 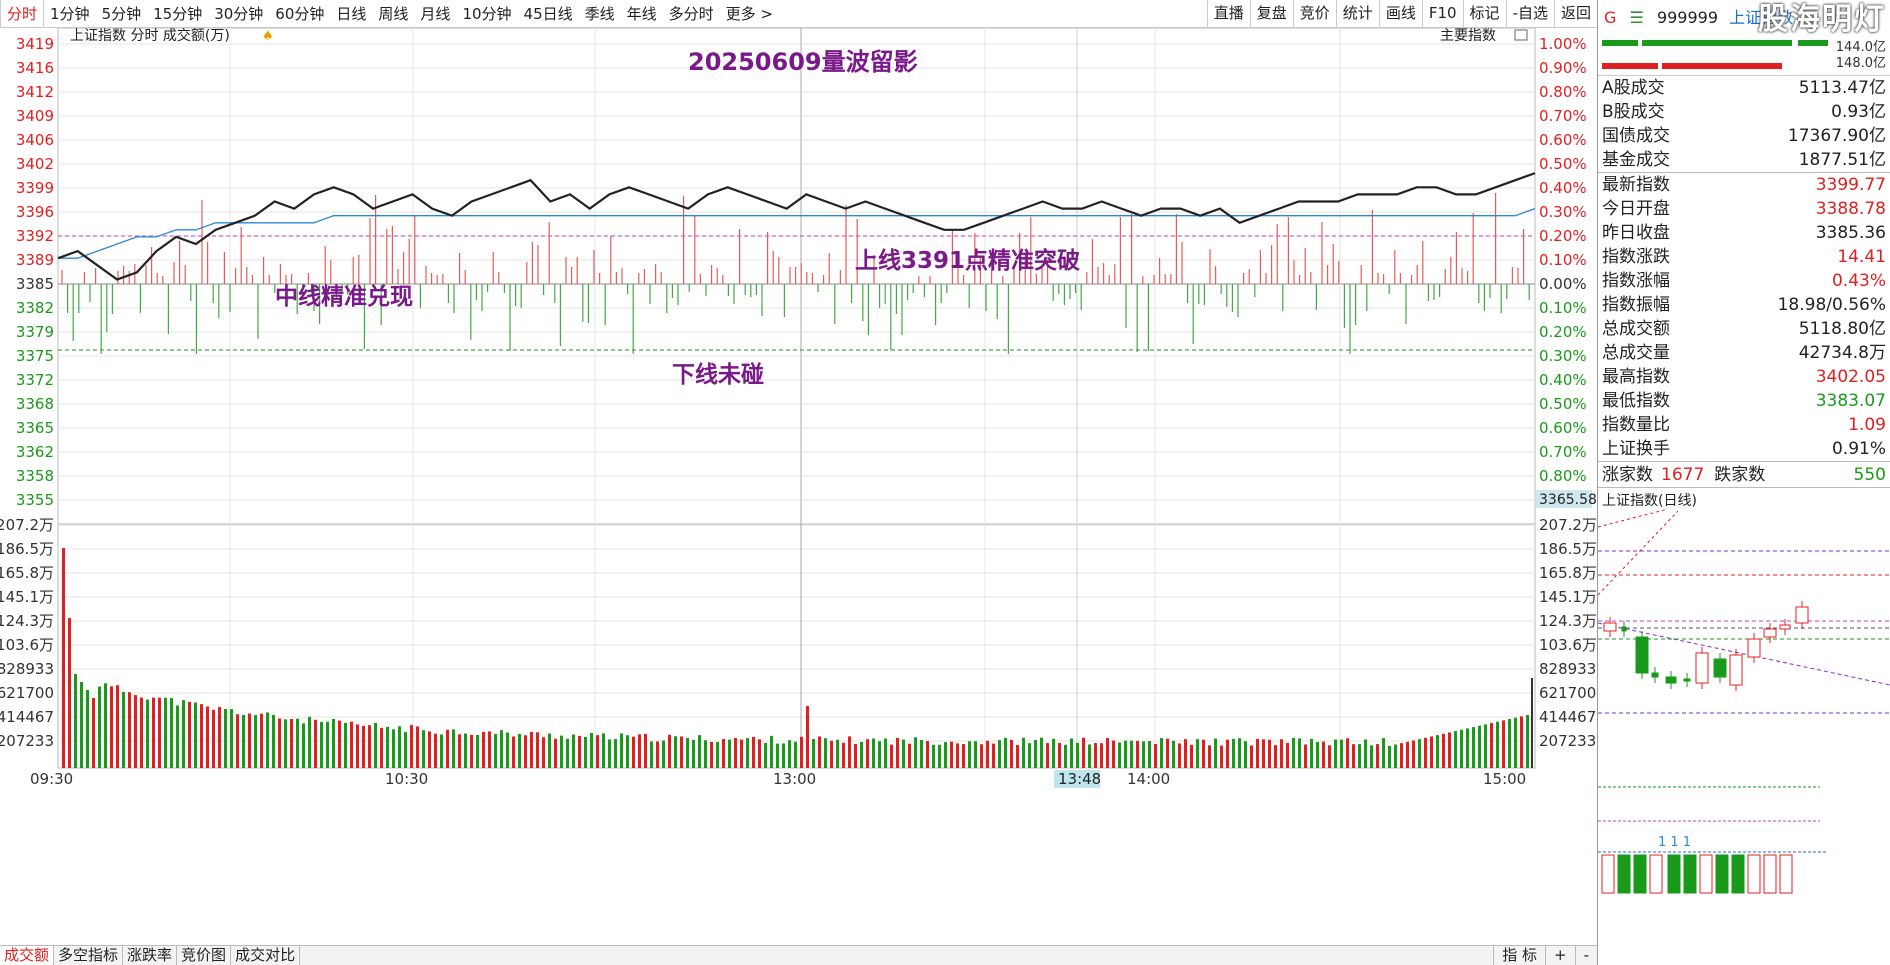 I want to click on expand-icon, so click(x=1521, y=35).